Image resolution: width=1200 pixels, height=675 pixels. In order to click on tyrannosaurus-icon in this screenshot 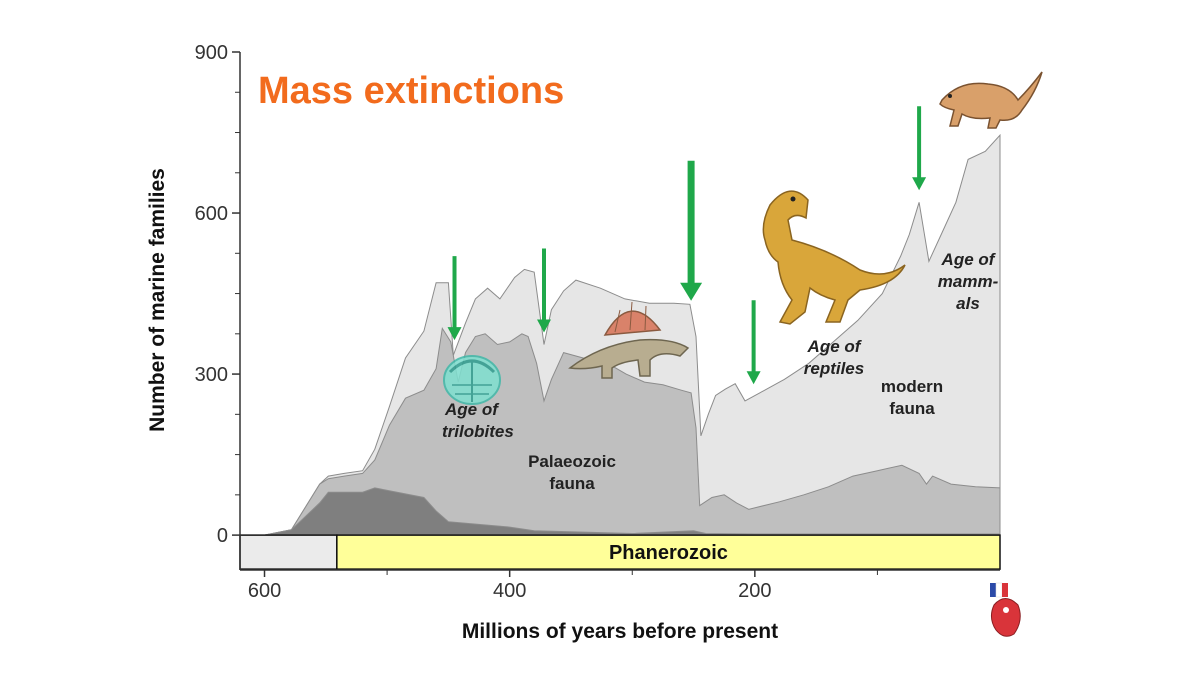, I will do `click(834, 257)`.